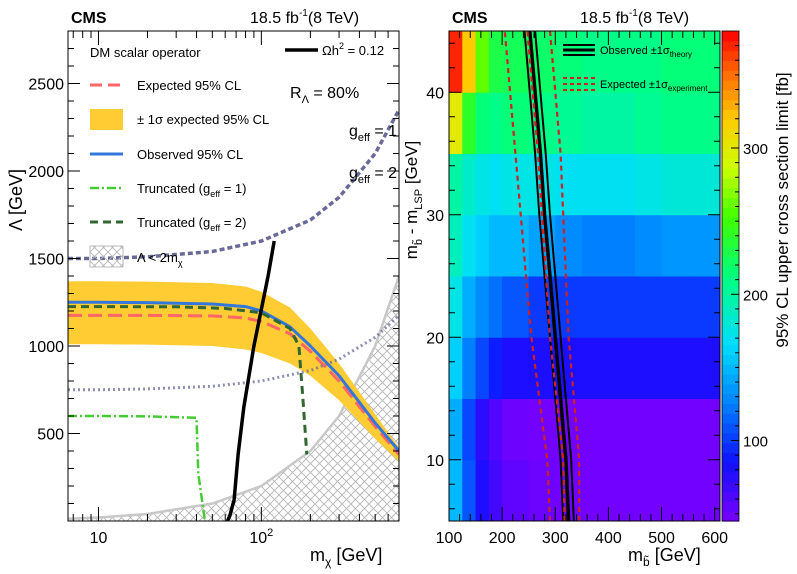 The height and width of the screenshot is (574, 797). What do you see at coordinates (755, 442) in the screenshot?
I see `palette-tick-label-100: 100` at bounding box center [755, 442].